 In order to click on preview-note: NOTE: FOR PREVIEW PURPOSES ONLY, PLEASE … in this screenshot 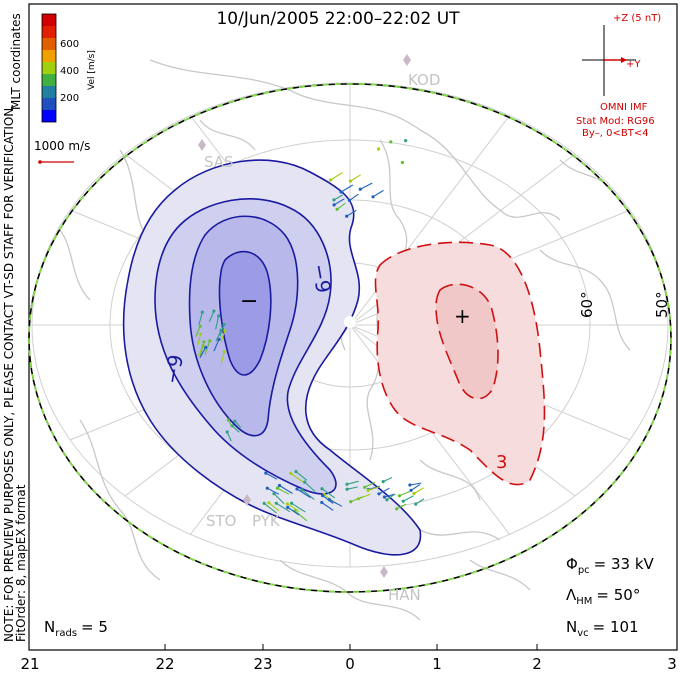, I will do `click(9, 373)`.